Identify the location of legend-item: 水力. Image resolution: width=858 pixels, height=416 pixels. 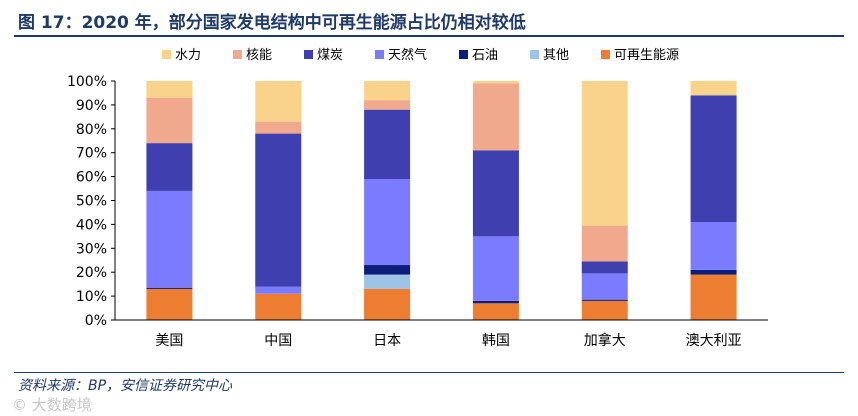
(181, 55).